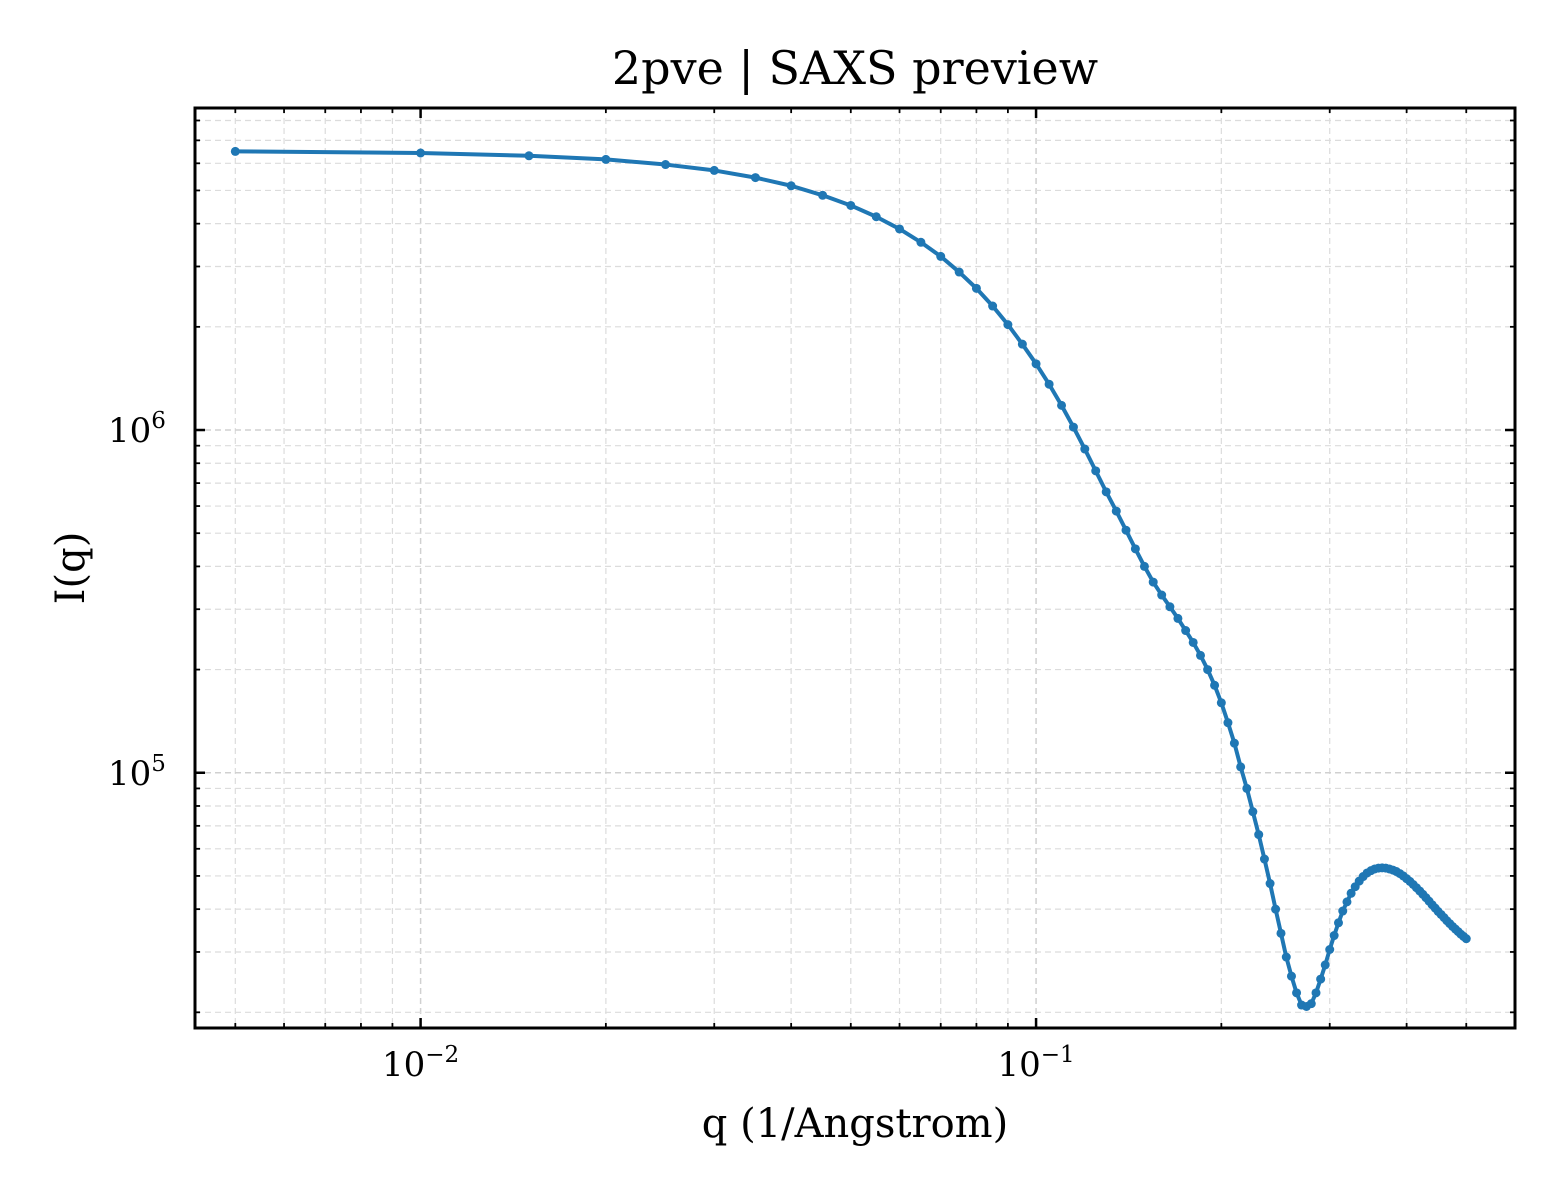 Image resolution: width=1560 pixels, height=1200 pixels. Describe the element at coordinates (137, 429) in the screenshot. I see `y-tick-label: 106` at that location.